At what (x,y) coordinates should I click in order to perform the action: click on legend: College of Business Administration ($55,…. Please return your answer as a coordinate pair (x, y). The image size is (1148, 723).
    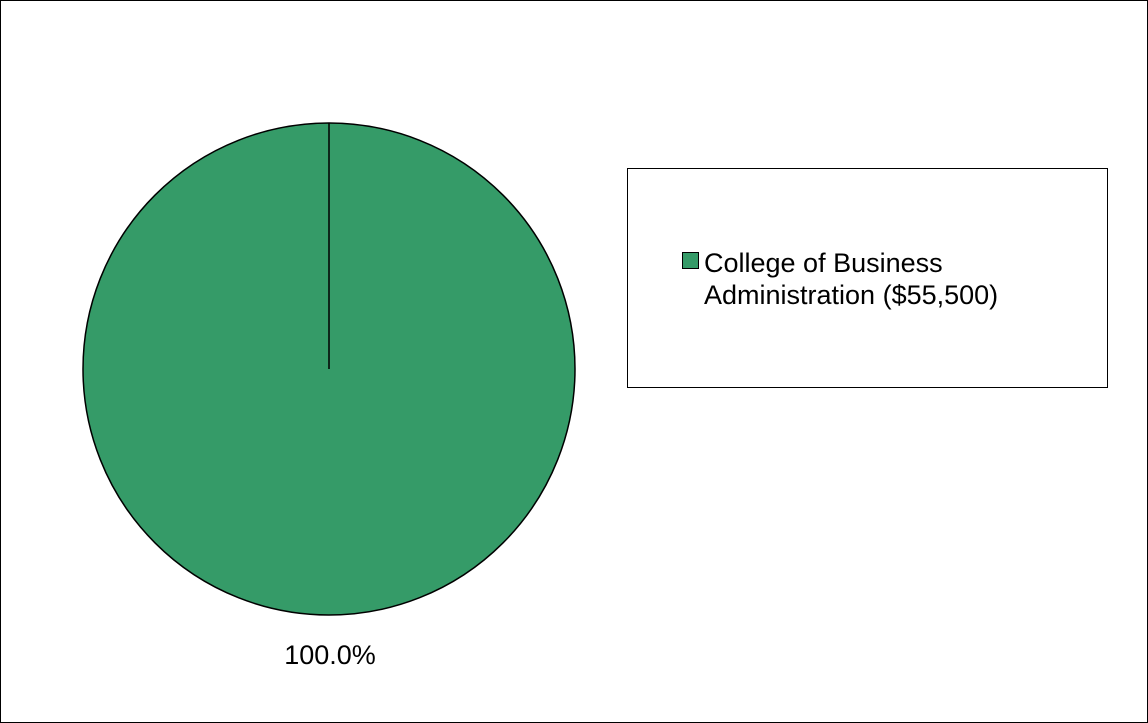
    Looking at the image, I should click on (867, 278).